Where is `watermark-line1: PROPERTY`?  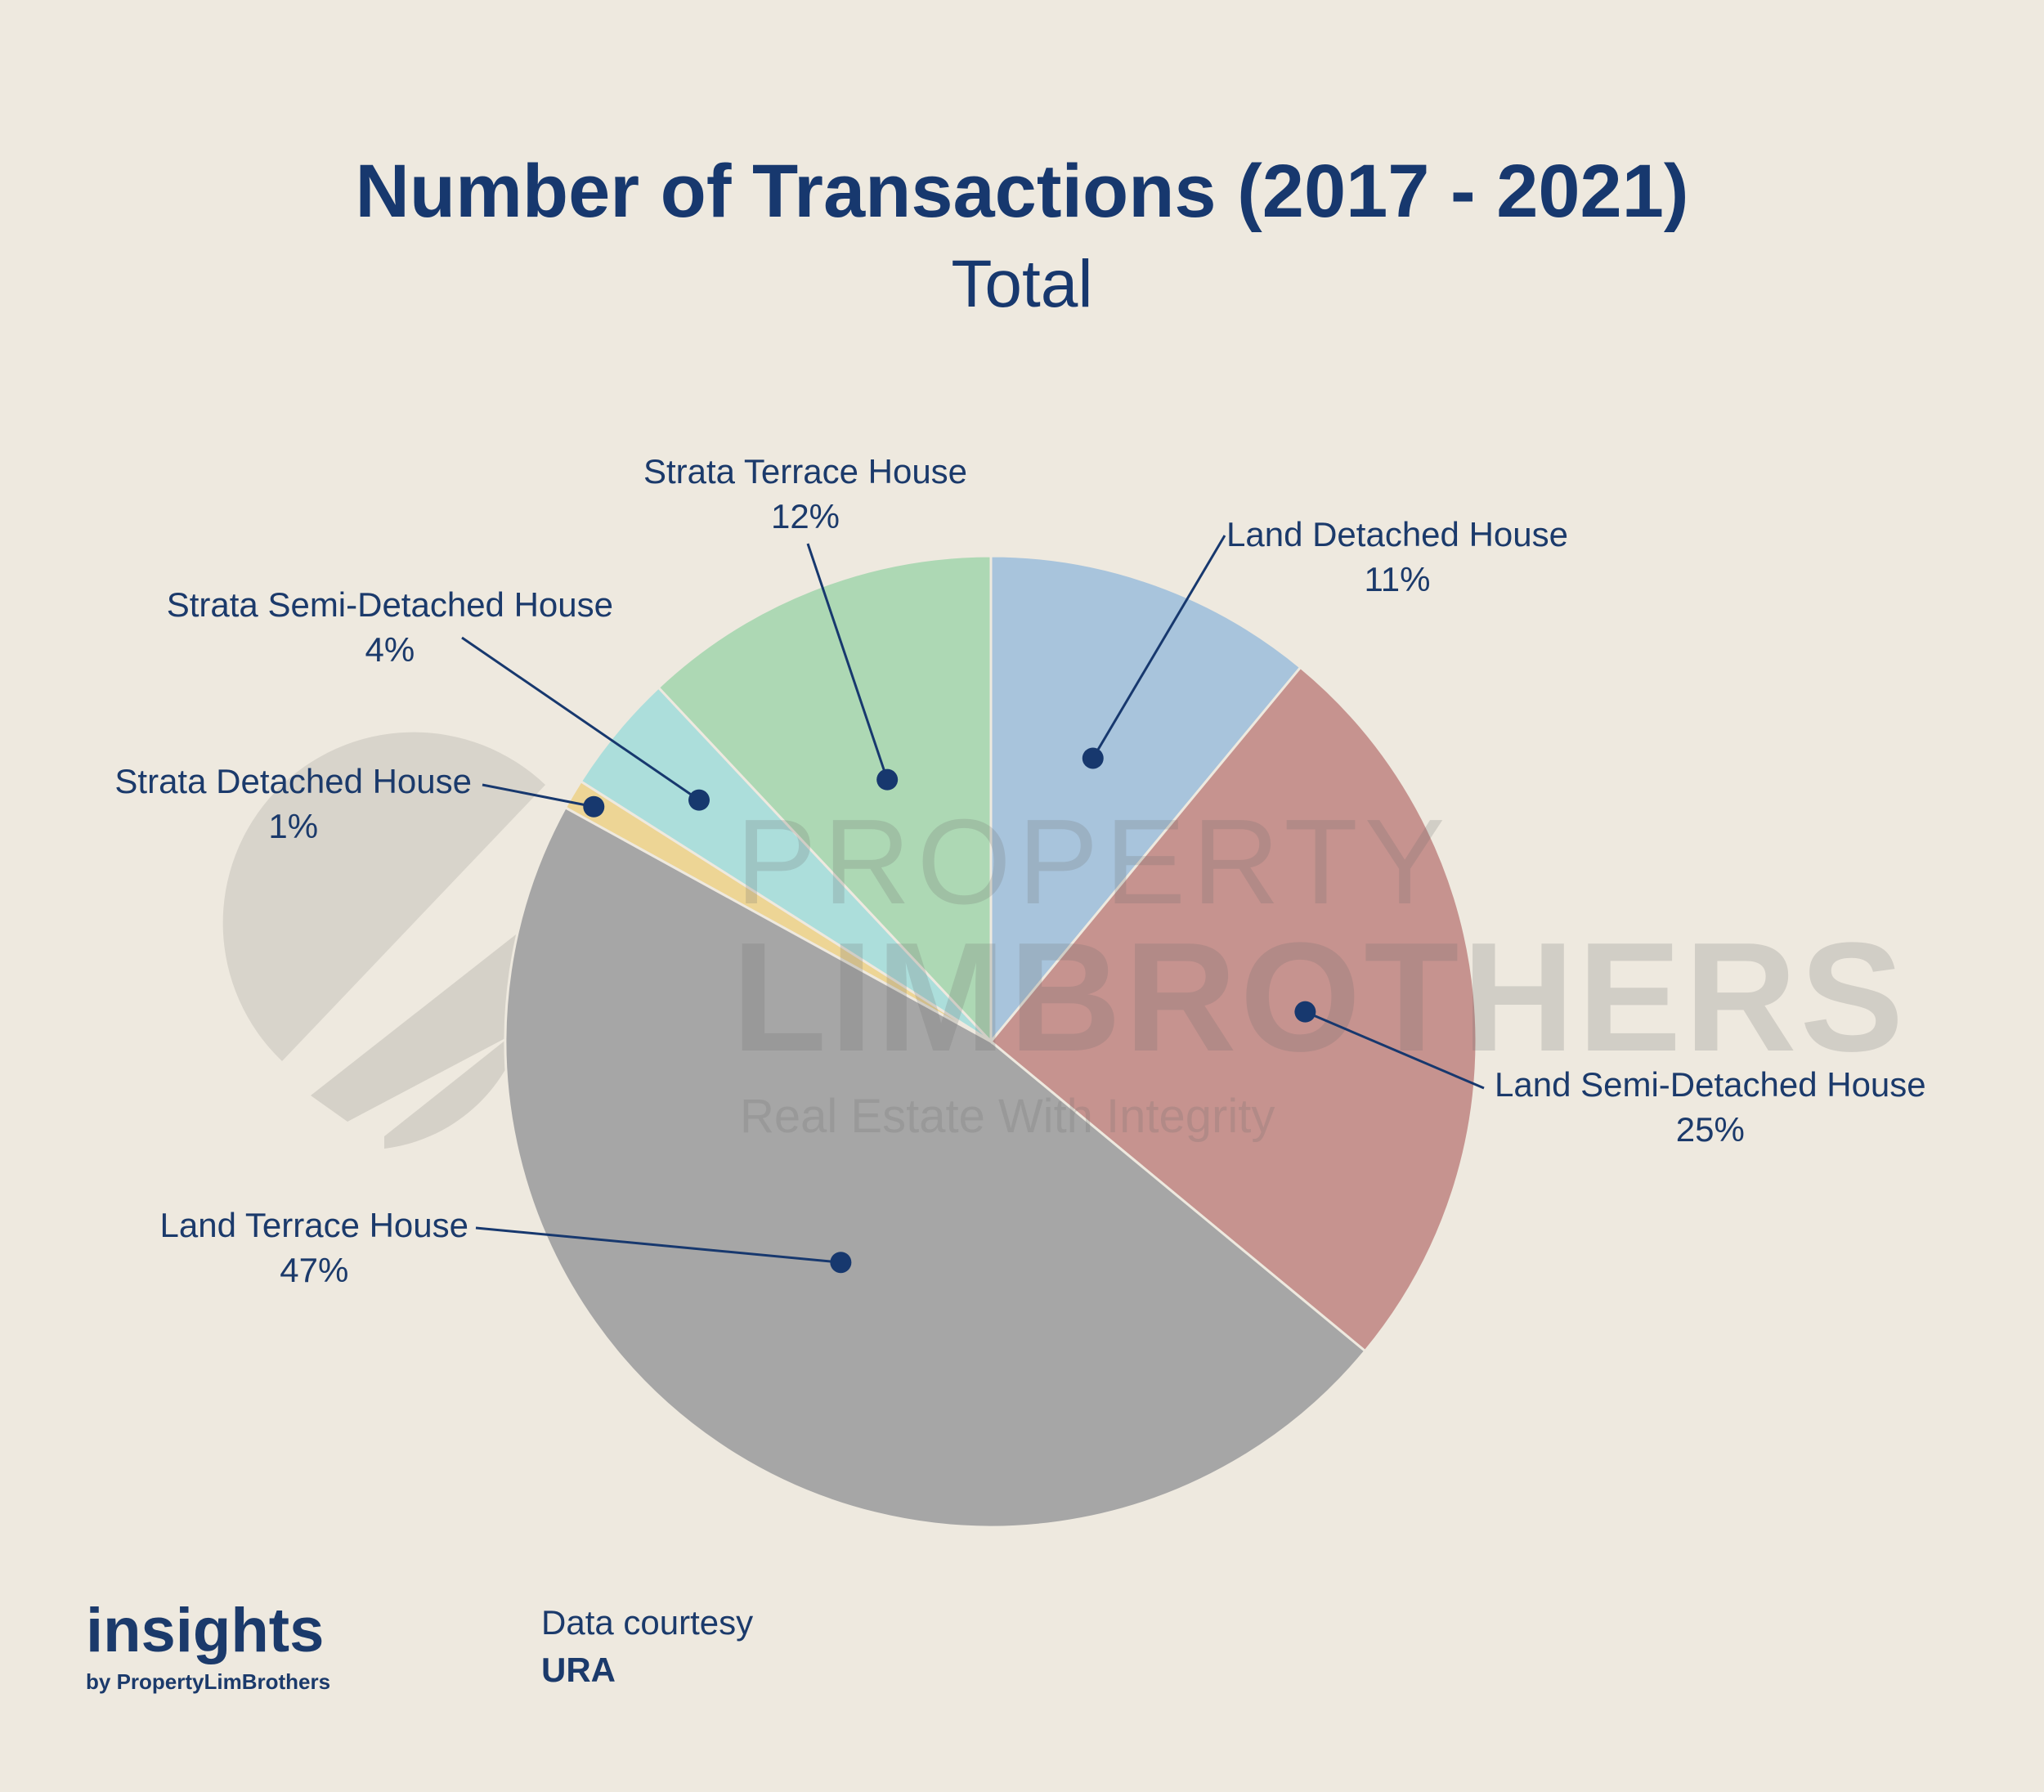
watermark-line1: PROPERTY is located at coordinates (1093, 863).